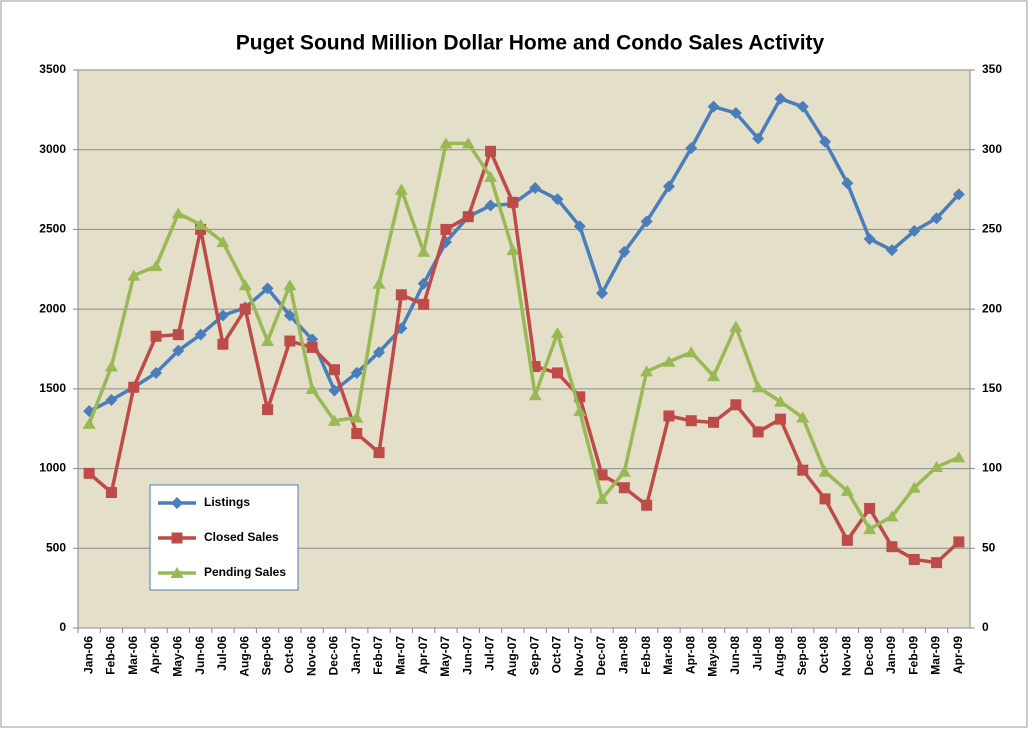  I want to click on y-tick-label: 1500, so click(52, 388).